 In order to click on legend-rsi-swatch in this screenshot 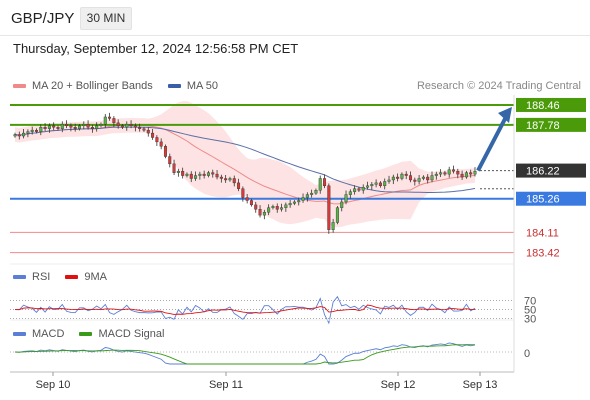, I will do `click(19, 277)`.